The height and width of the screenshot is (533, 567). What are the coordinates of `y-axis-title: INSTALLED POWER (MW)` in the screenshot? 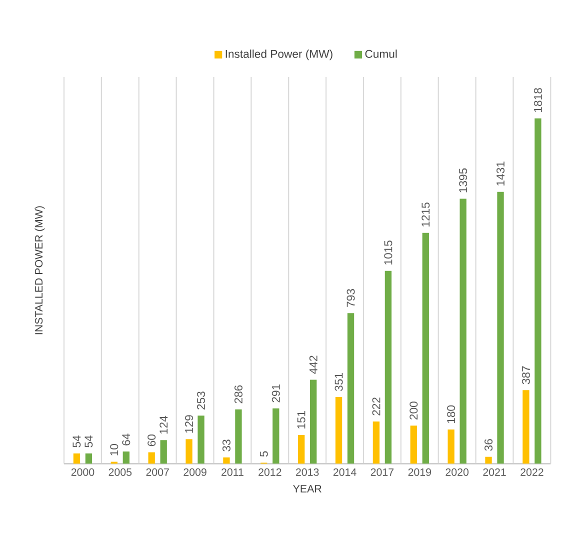 It's located at (39, 270).